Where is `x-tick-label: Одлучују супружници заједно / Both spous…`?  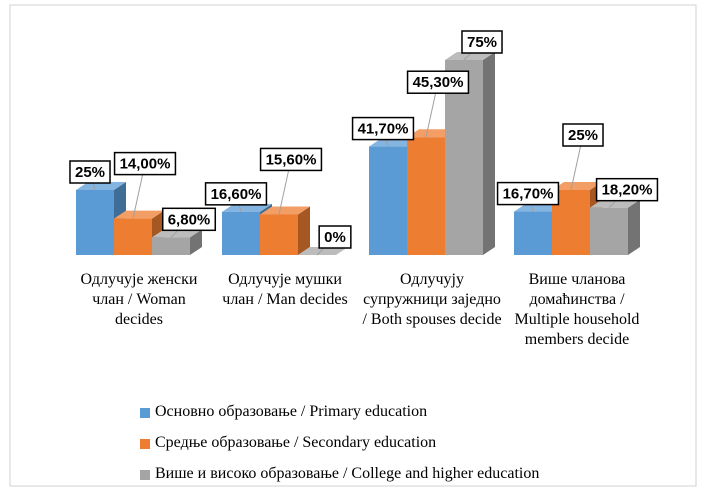 x-tick-label: Одлучују супружници заједно / Both spous… is located at coordinates (432, 299).